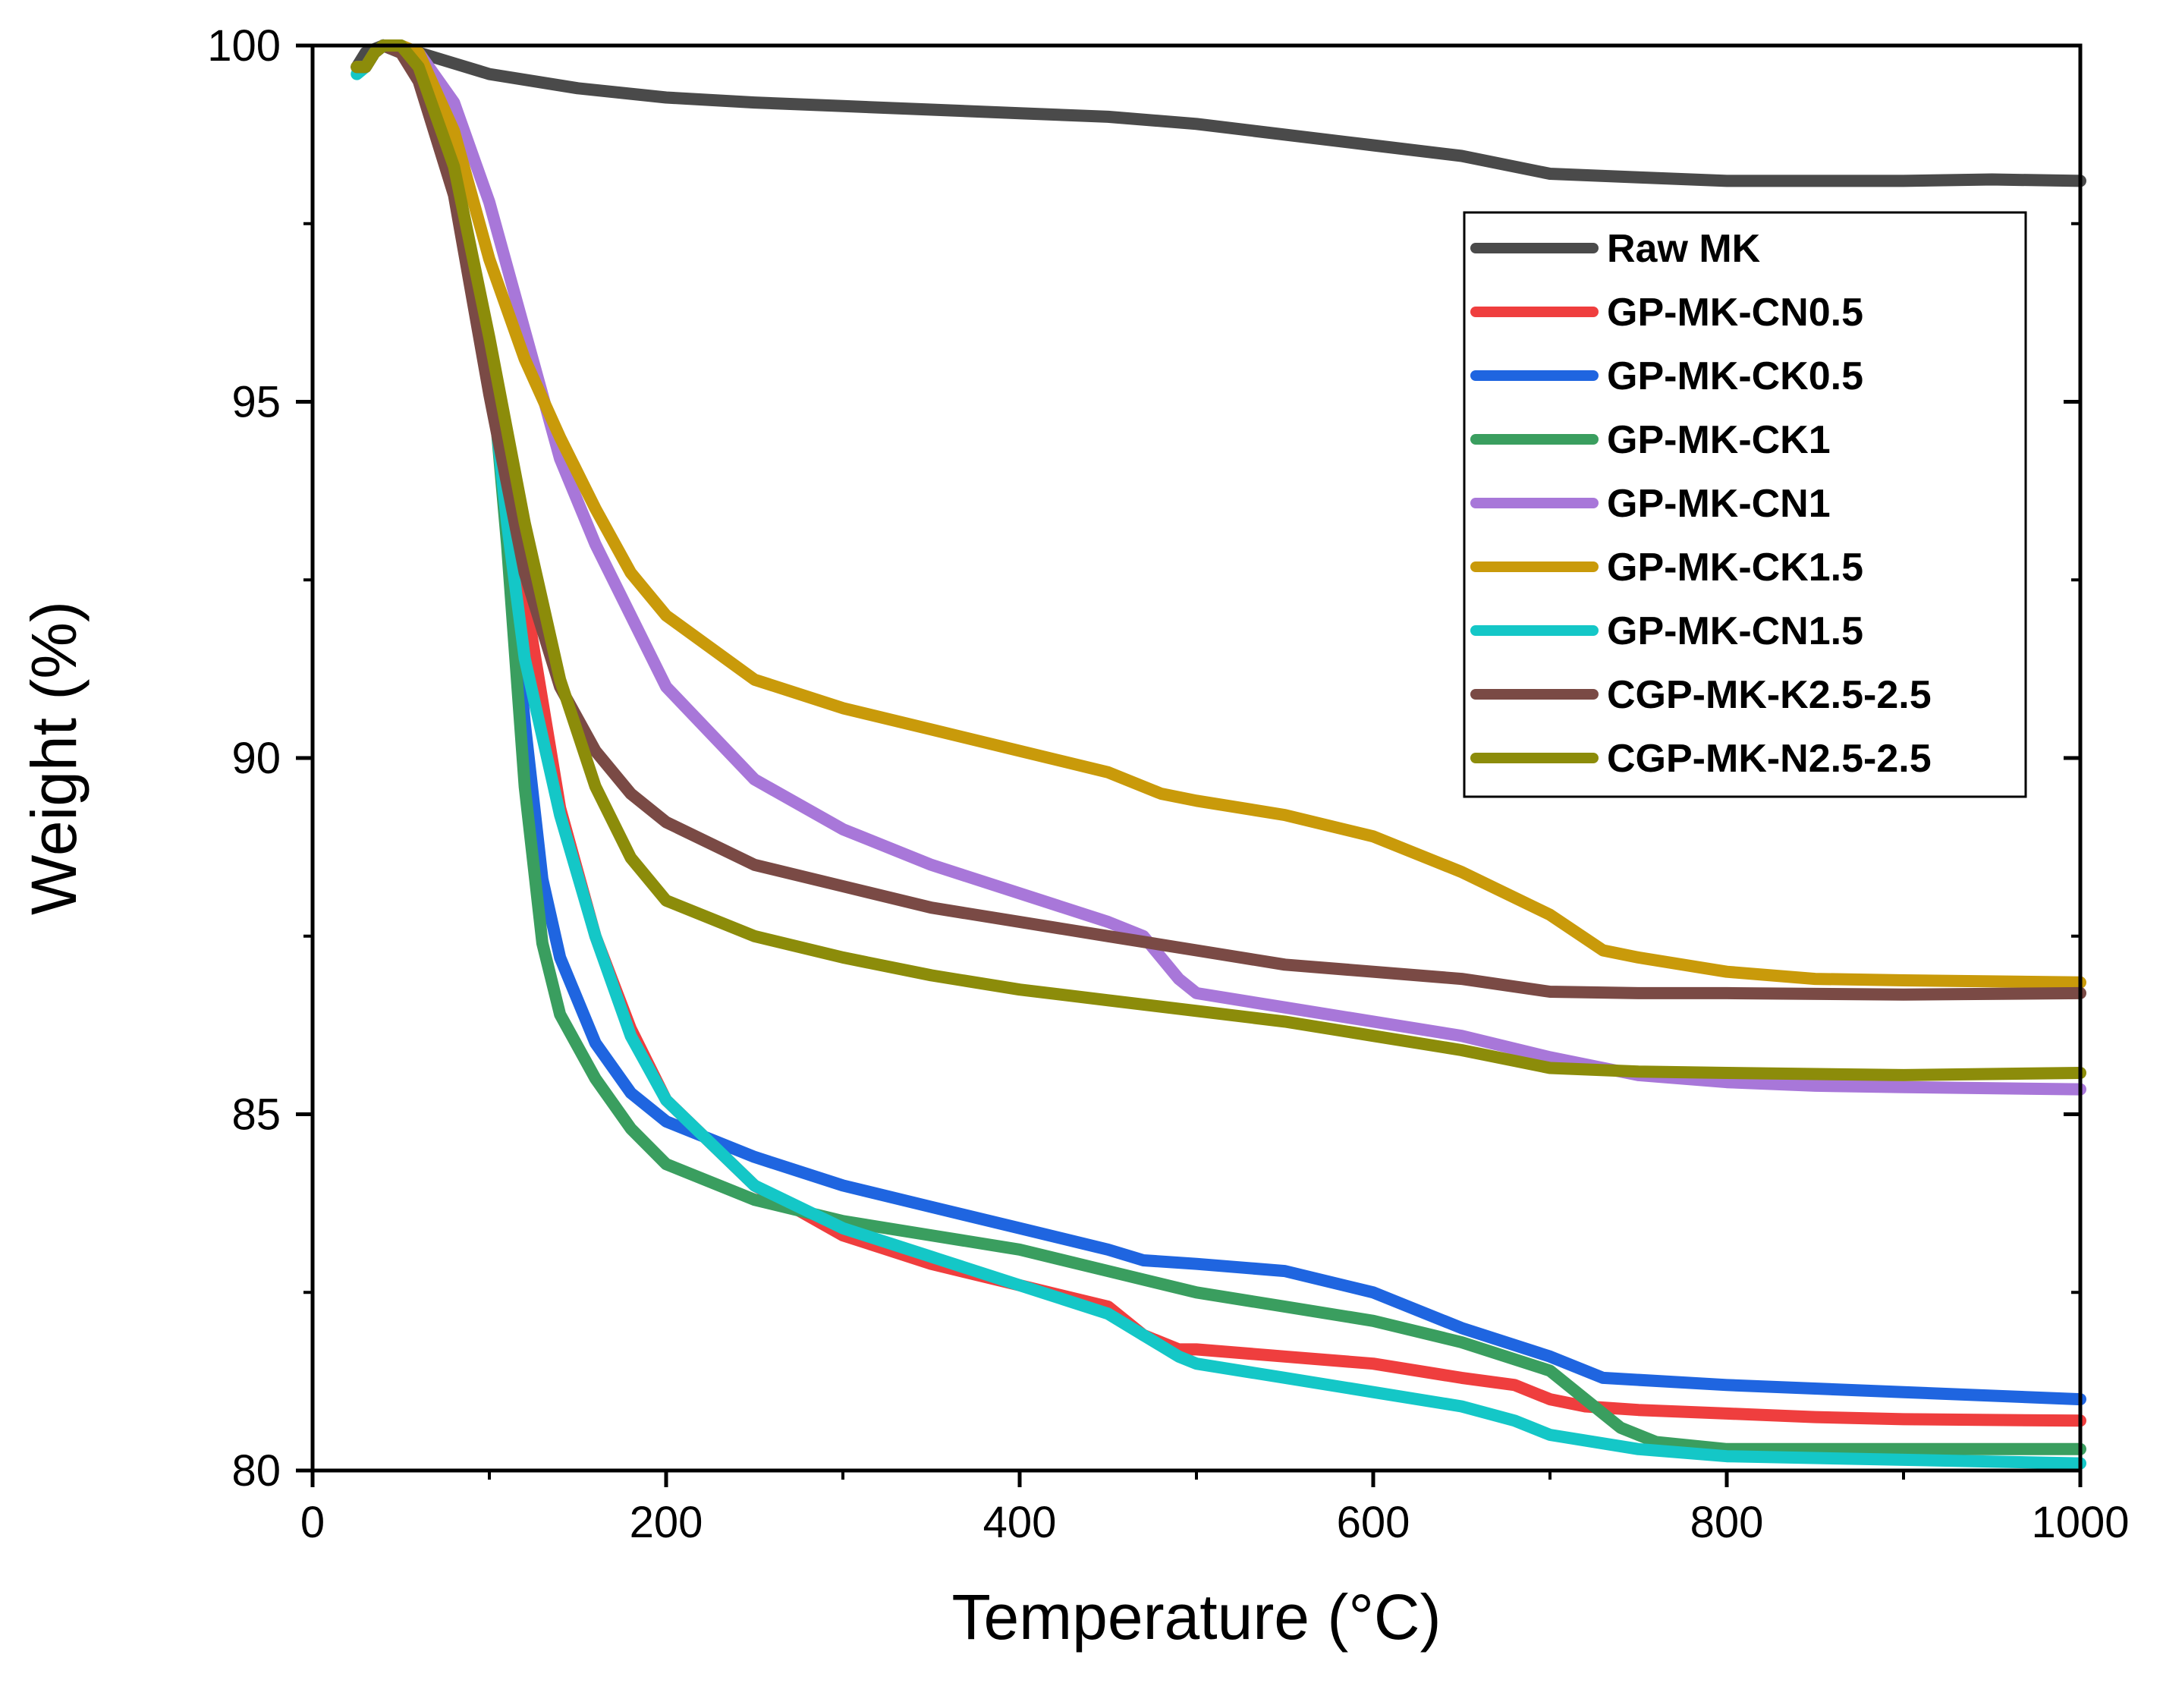  I want to click on x-tick-label: 0, so click(312, 1522).